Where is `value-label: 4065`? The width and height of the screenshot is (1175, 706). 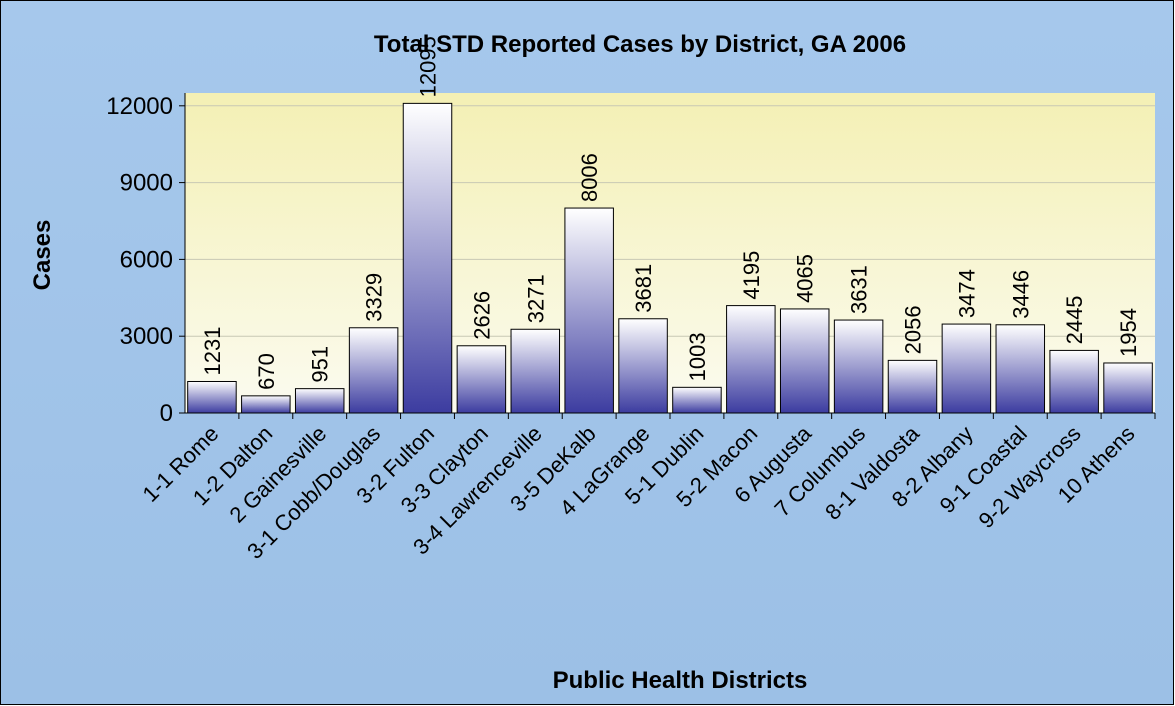 value-label: 4065 is located at coordinates (805, 278).